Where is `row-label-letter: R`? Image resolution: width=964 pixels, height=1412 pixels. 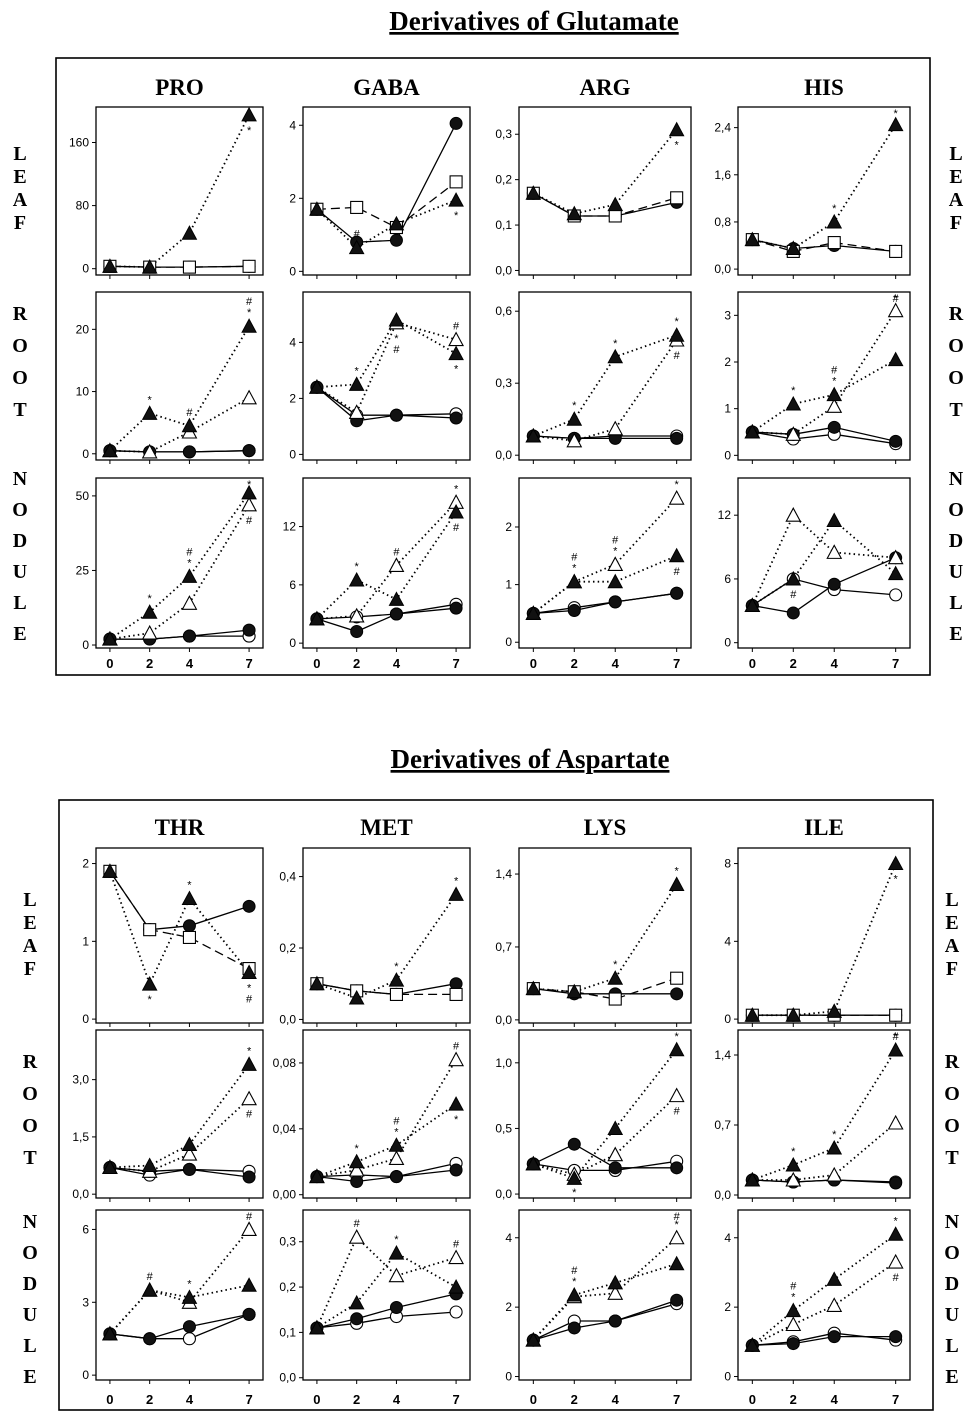 row-label-letter: R is located at coordinates (952, 1062).